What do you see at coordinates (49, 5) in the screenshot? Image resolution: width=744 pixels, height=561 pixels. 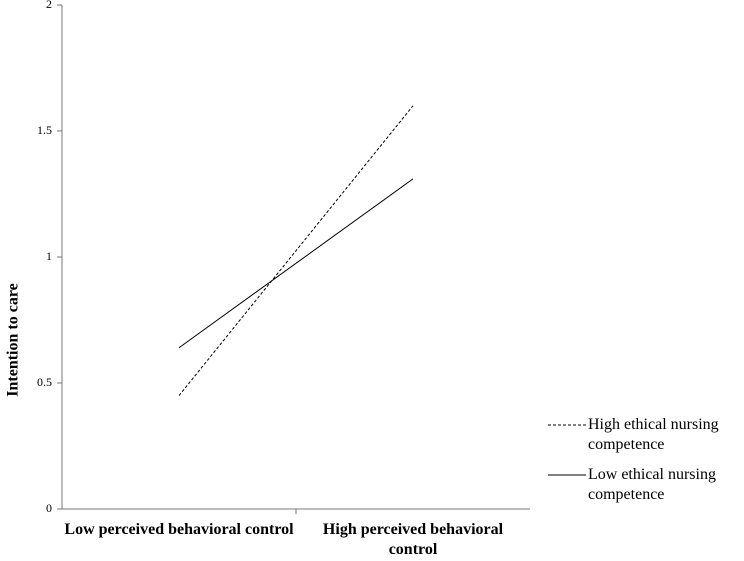 I see `y-tick-label: 2` at bounding box center [49, 5].